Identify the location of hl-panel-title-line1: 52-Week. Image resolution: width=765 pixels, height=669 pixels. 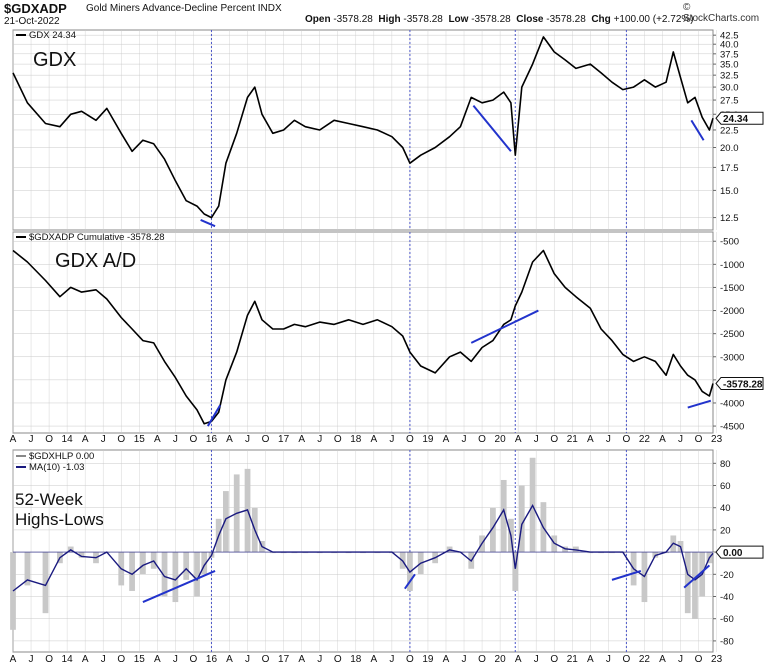
(49, 499).